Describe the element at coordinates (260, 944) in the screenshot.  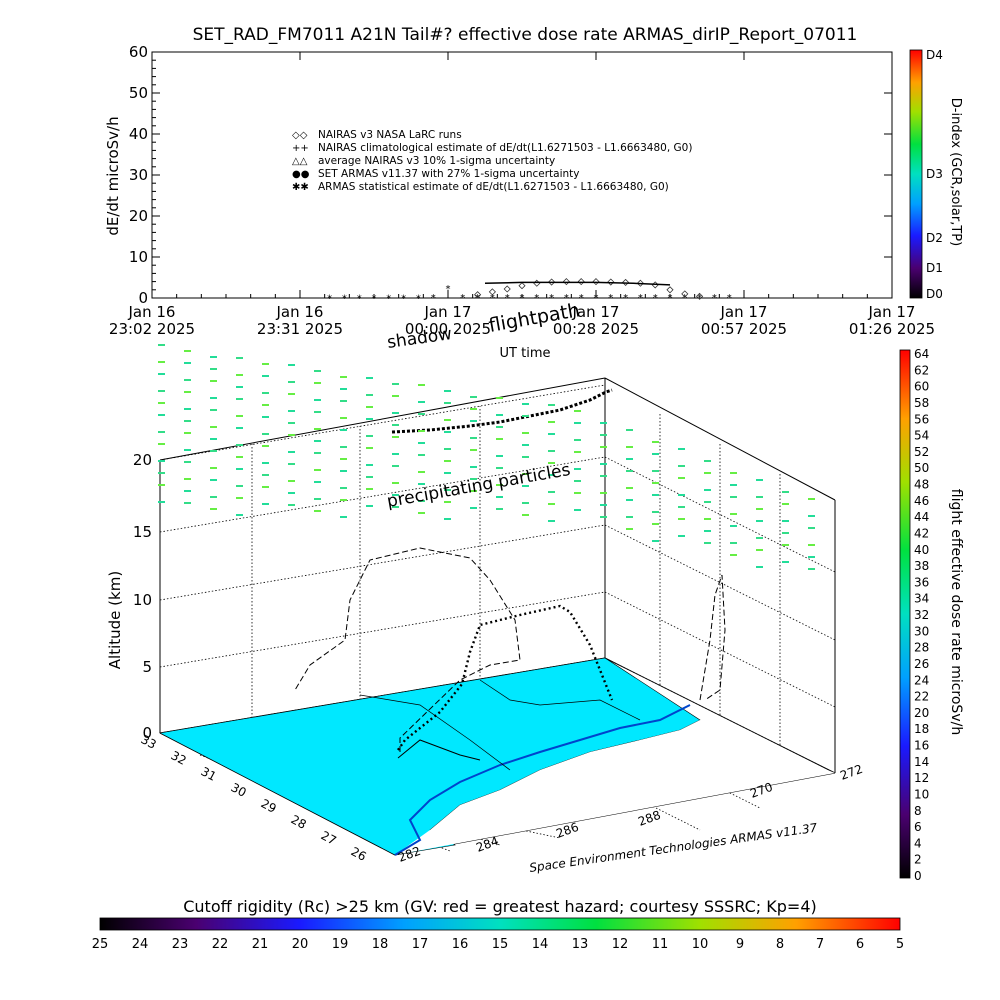
I see `rigidity-tick-label: 21` at that location.